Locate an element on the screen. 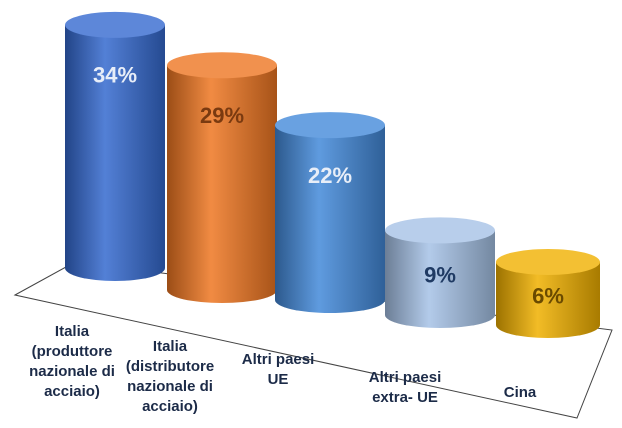 The width and height of the screenshot is (622, 428). value-label: 6% is located at coordinates (548, 295).